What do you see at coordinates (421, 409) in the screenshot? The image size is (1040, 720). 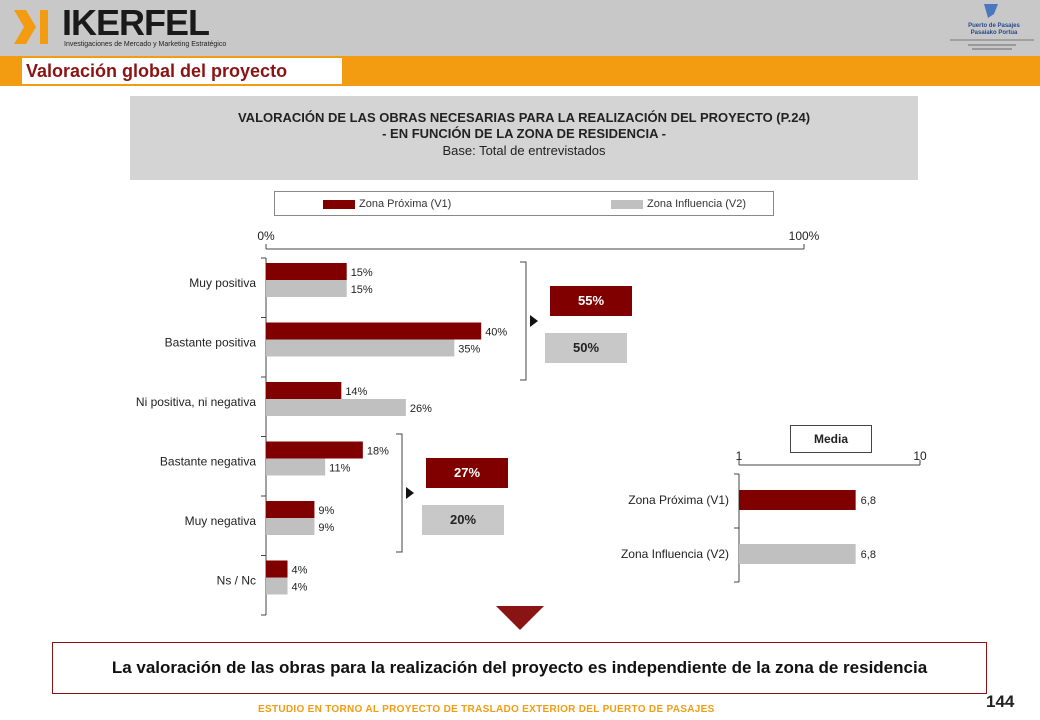 I see `data-label-v2: 26%` at bounding box center [421, 409].